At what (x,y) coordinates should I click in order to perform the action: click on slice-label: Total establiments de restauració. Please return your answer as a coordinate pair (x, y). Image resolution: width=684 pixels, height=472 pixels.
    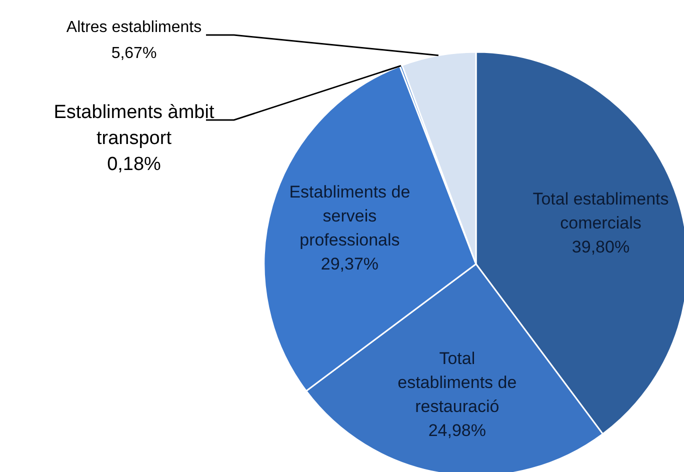
    Looking at the image, I should click on (457, 382).